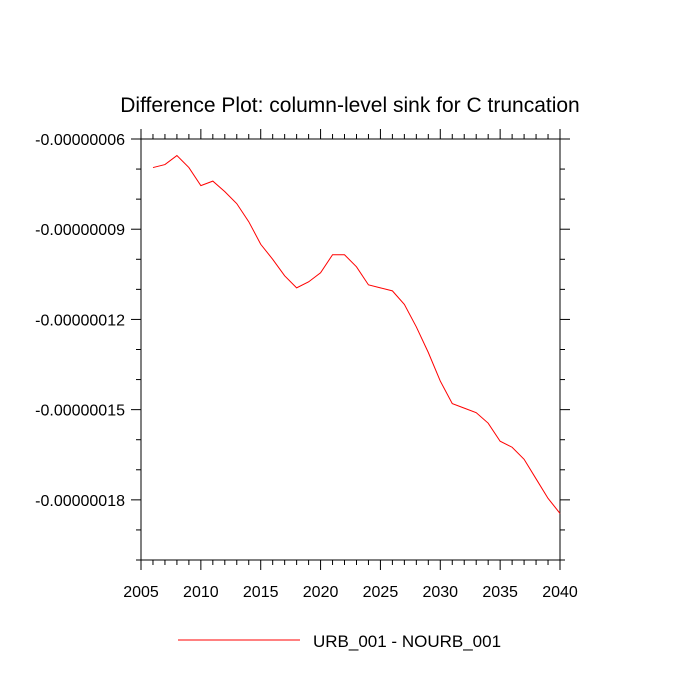 This screenshot has width=700, height=700. What do you see at coordinates (80, 501) in the screenshot?
I see `y-tick-label: -0.00000018` at bounding box center [80, 501].